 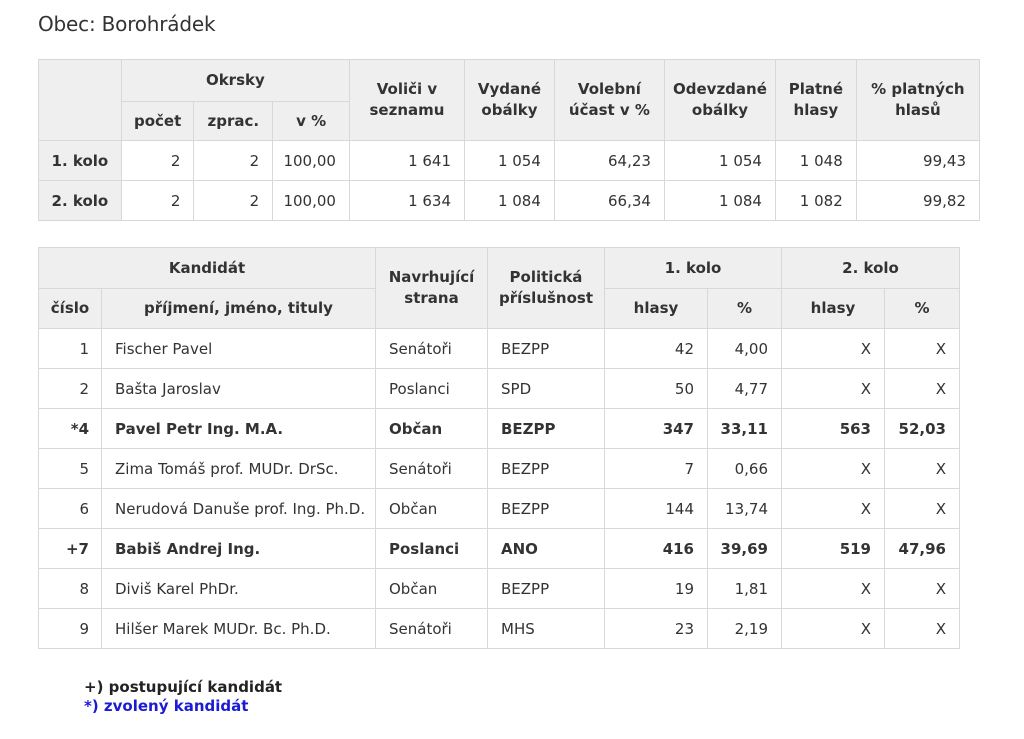 I want to click on pct1-cell: 1,81, so click(x=744, y=588).